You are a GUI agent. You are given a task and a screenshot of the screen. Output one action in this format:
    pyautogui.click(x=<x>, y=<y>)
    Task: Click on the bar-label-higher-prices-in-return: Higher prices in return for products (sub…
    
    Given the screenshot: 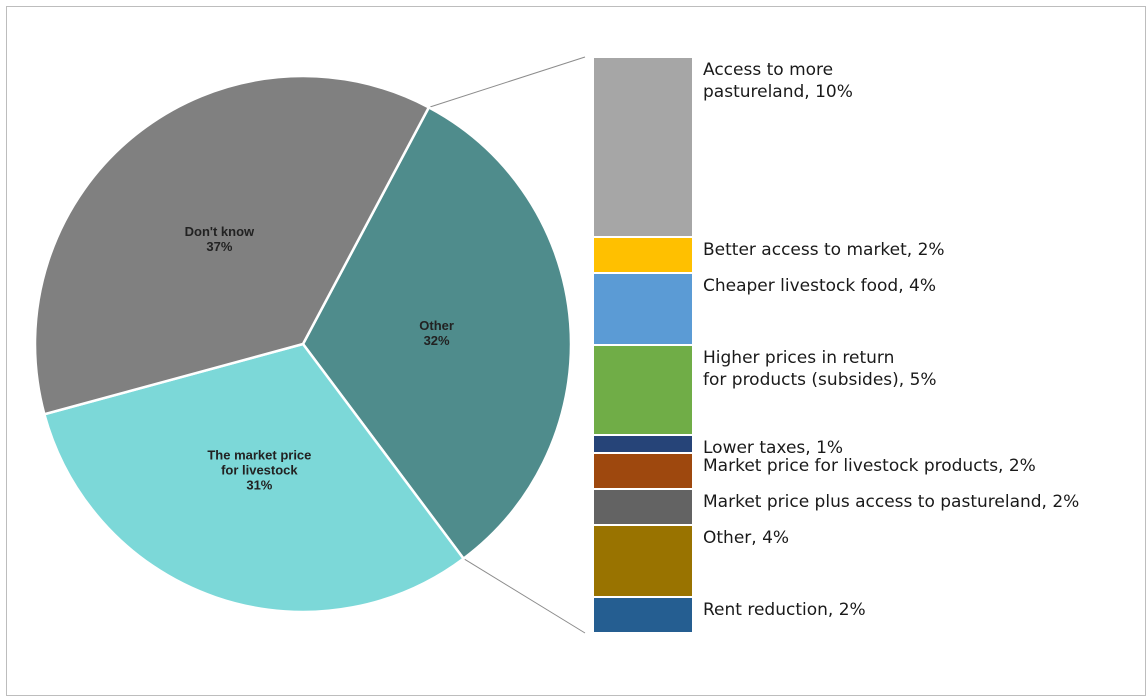 What is the action you would take?
    pyautogui.click(x=820, y=369)
    